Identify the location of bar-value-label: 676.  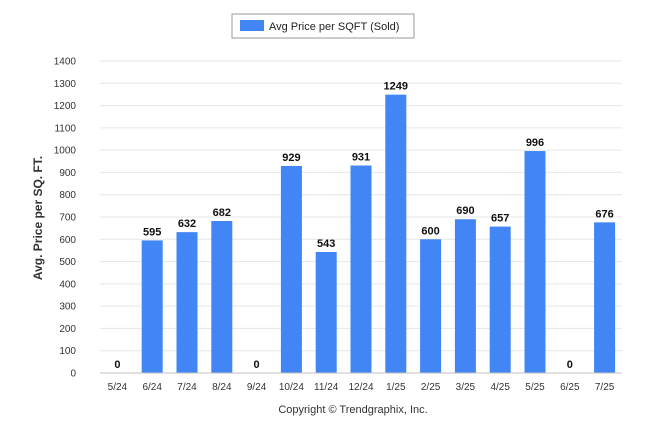
(604, 214).